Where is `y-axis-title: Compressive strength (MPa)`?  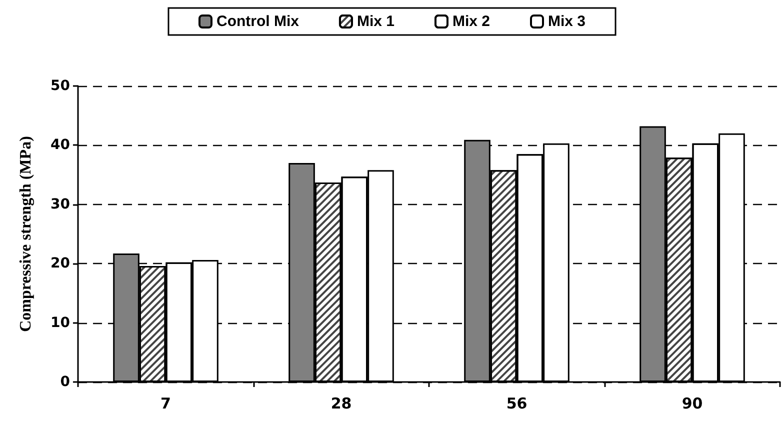
y-axis-title: Compressive strength (MPa) is located at coordinates (26, 234).